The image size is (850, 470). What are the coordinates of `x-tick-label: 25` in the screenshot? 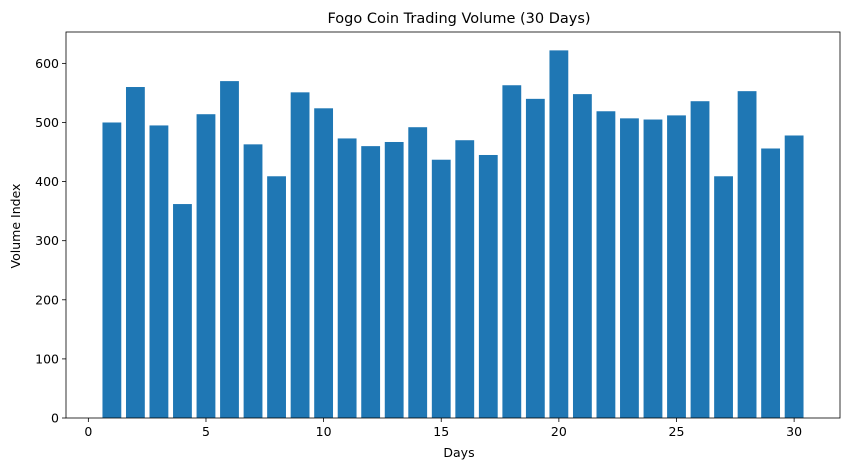 It's located at (677, 431).